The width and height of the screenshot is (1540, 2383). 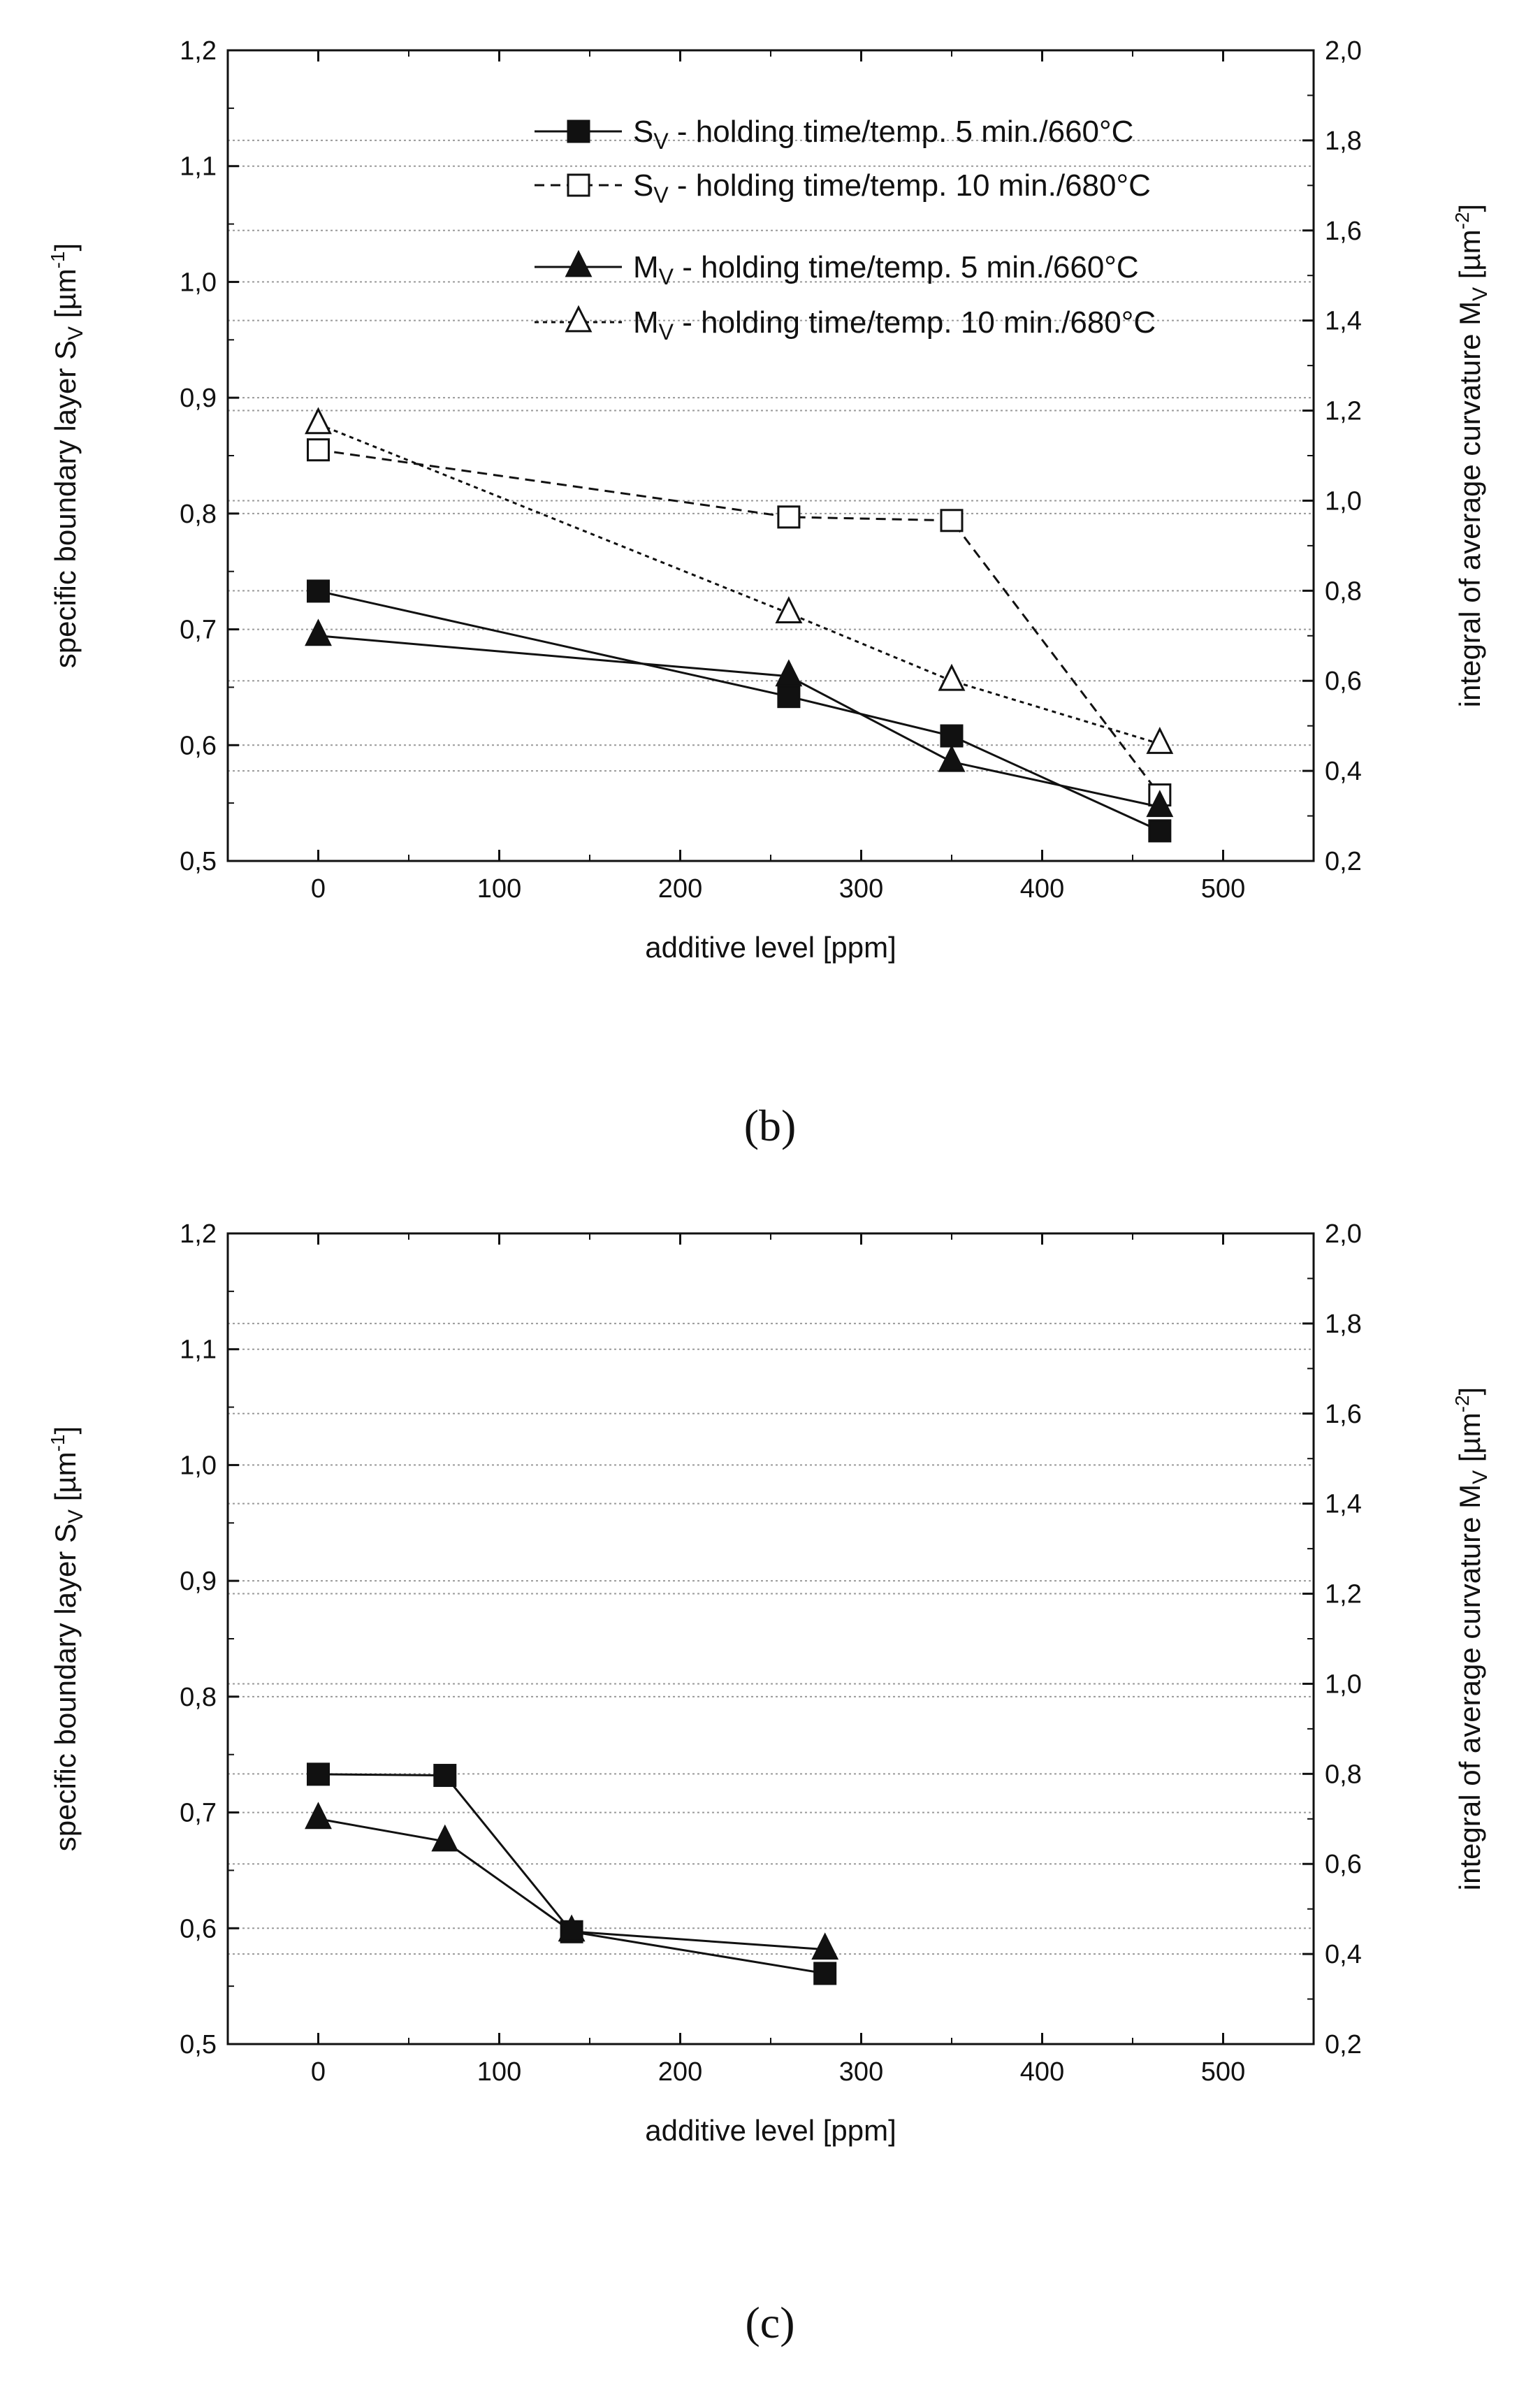 I want to click on legend-label: SV - holding time/temp. 5 min./660°C, so click(x=883, y=134).